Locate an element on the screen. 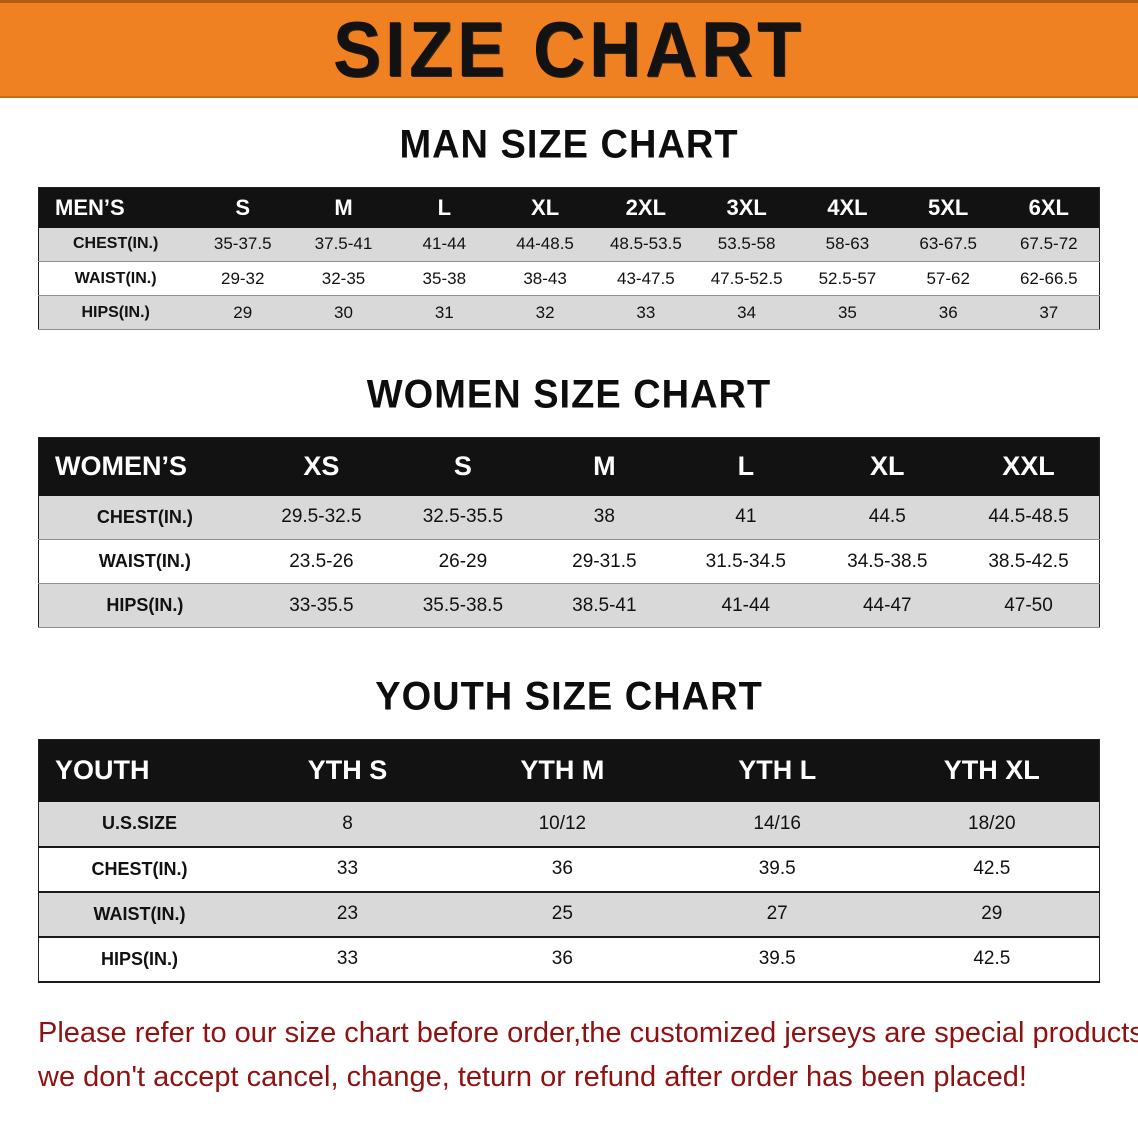 This screenshot has width=1138, height=1132. table-row: WAIST(IN.) 23 25 27 29 is located at coordinates (569, 914).